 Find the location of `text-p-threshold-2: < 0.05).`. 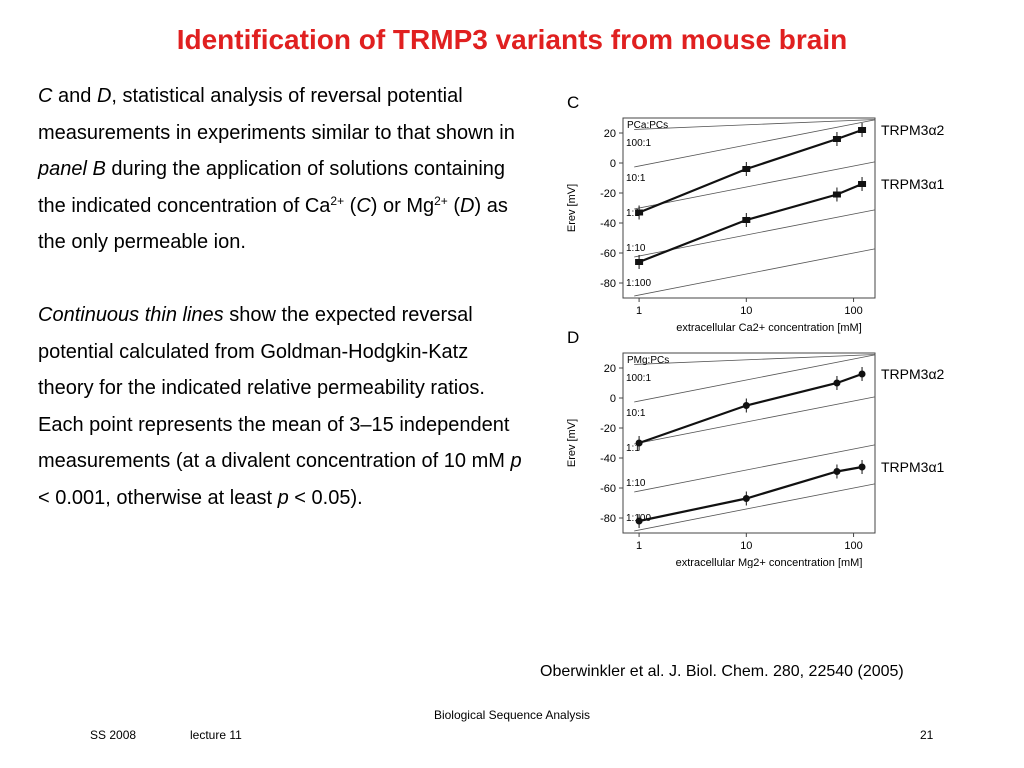

text-p-threshold-2: < 0.05). is located at coordinates (325, 497).